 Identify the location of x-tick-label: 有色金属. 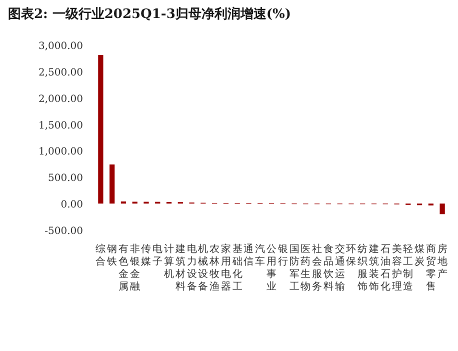
(123, 267).